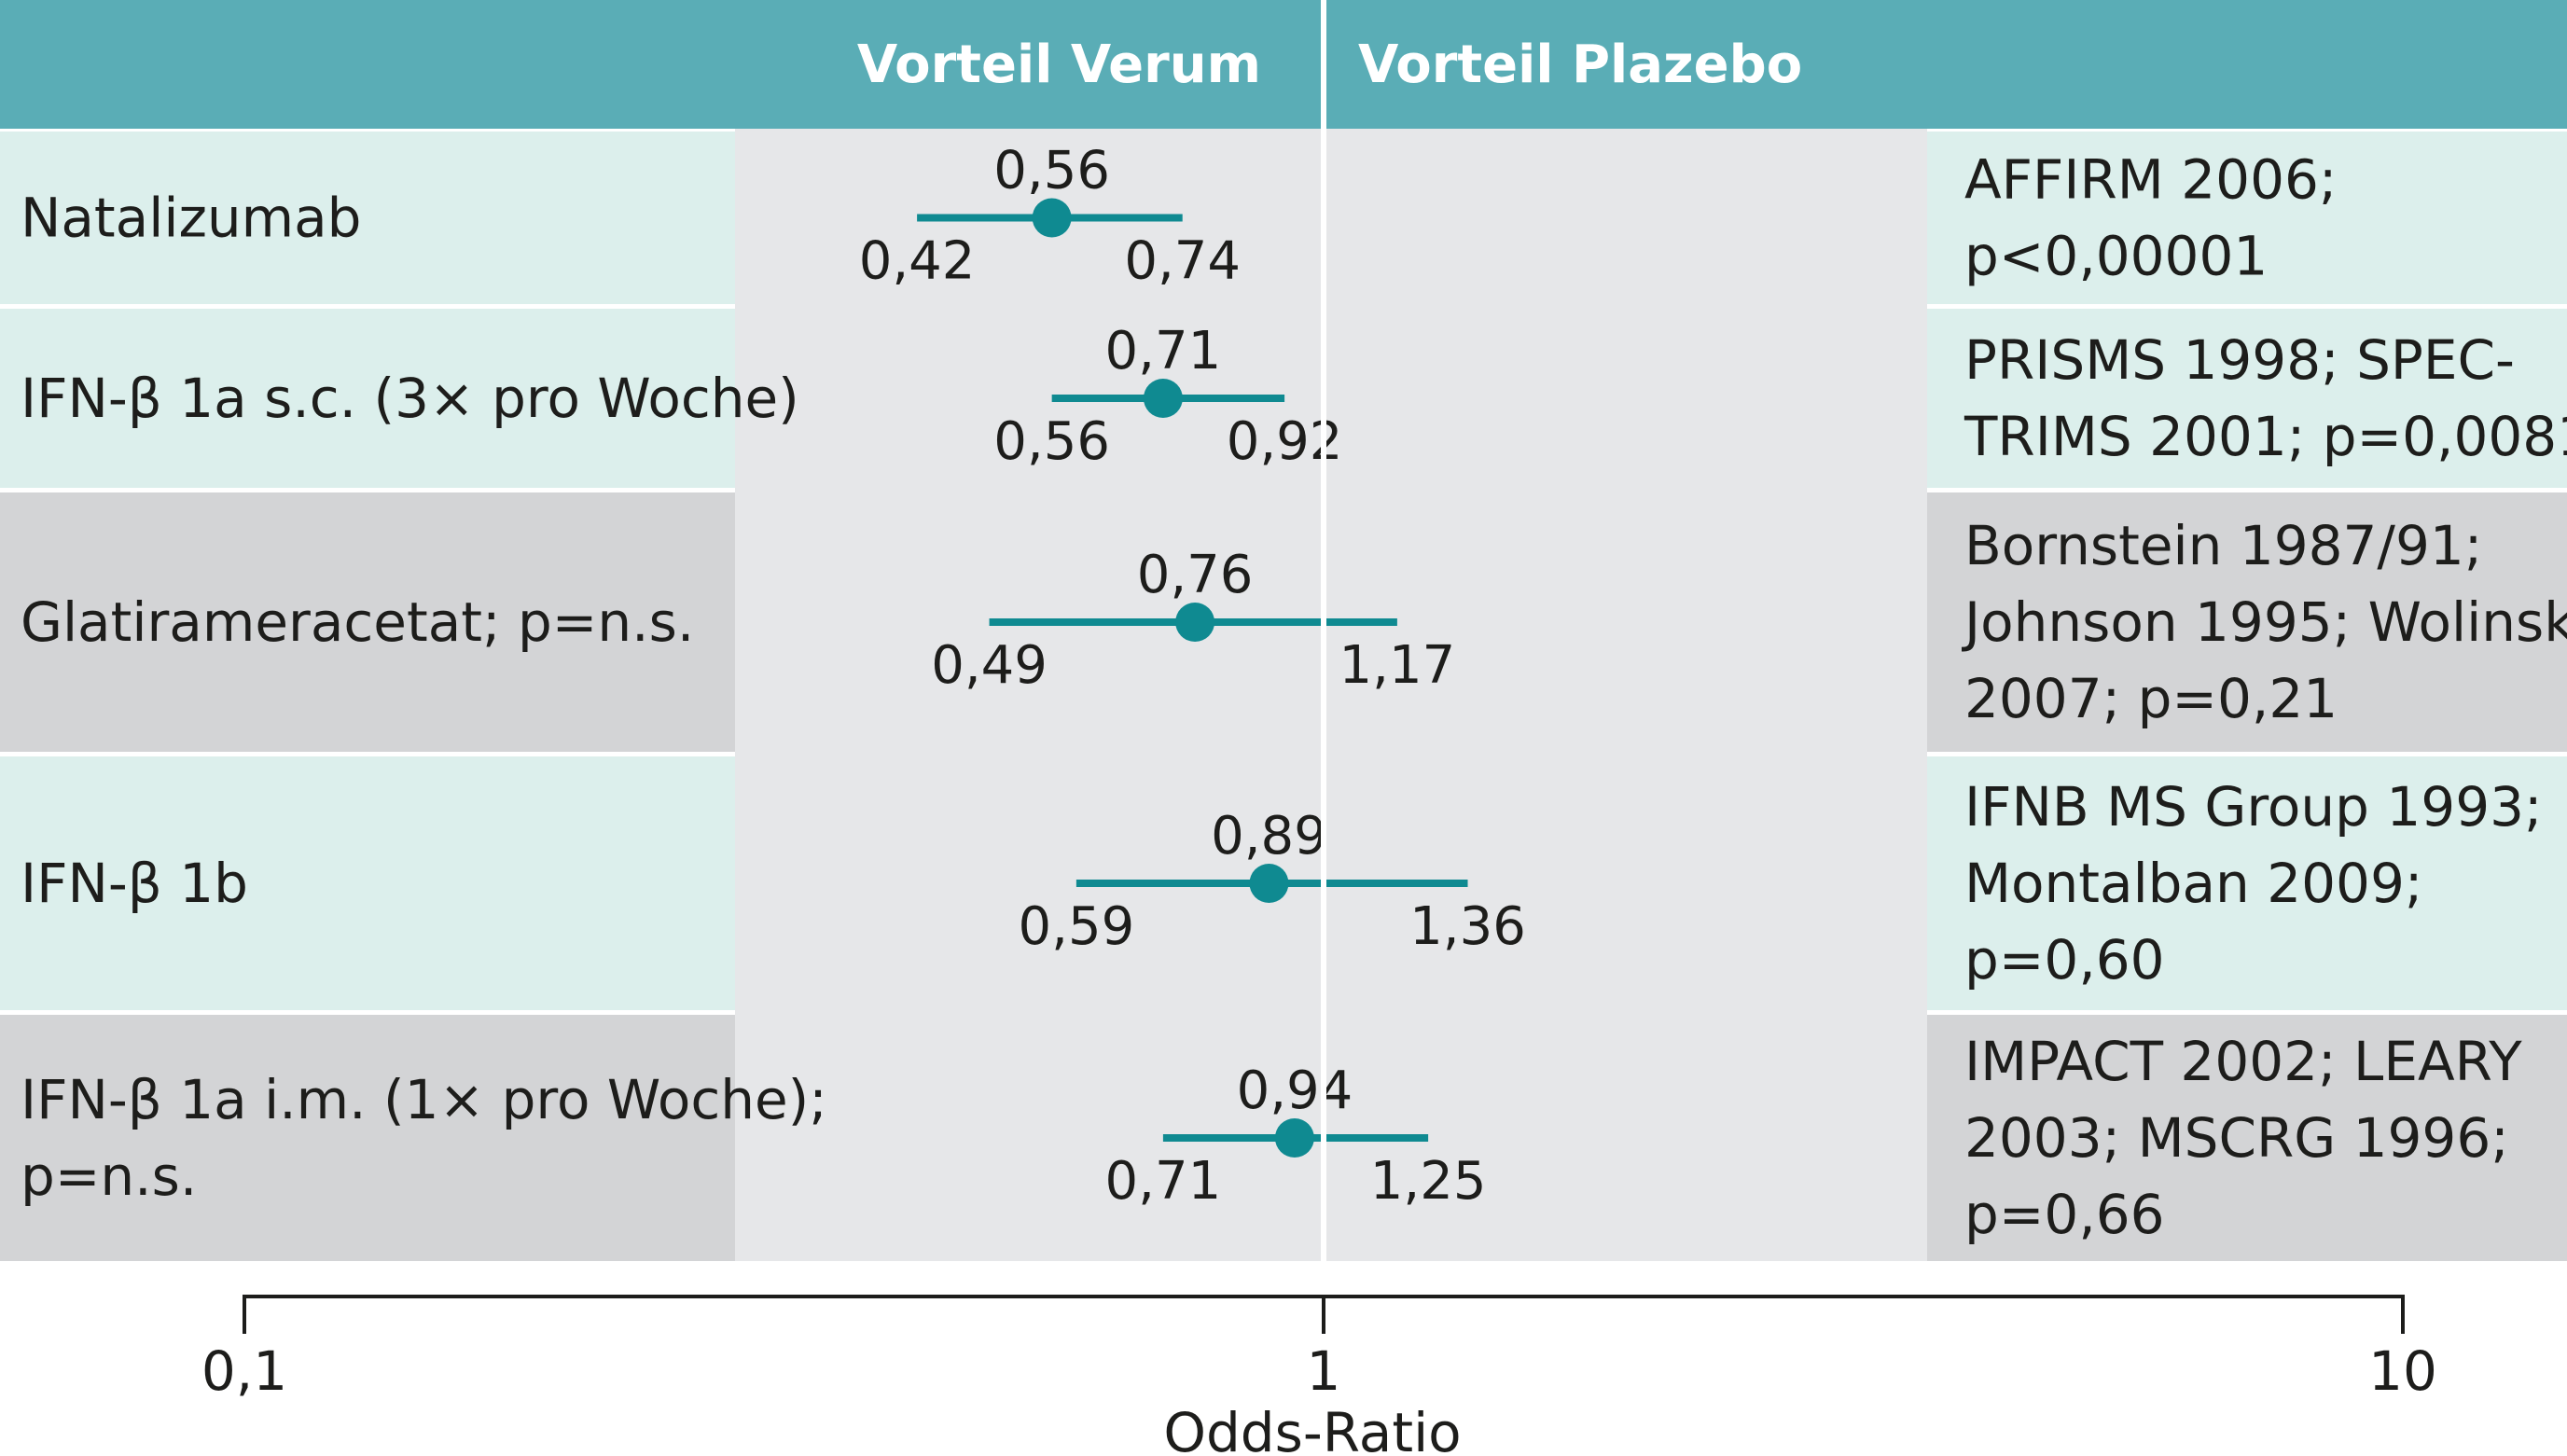 The image size is (2567, 1456). I want to click on ci-lower-label: 0,42, so click(917, 261).